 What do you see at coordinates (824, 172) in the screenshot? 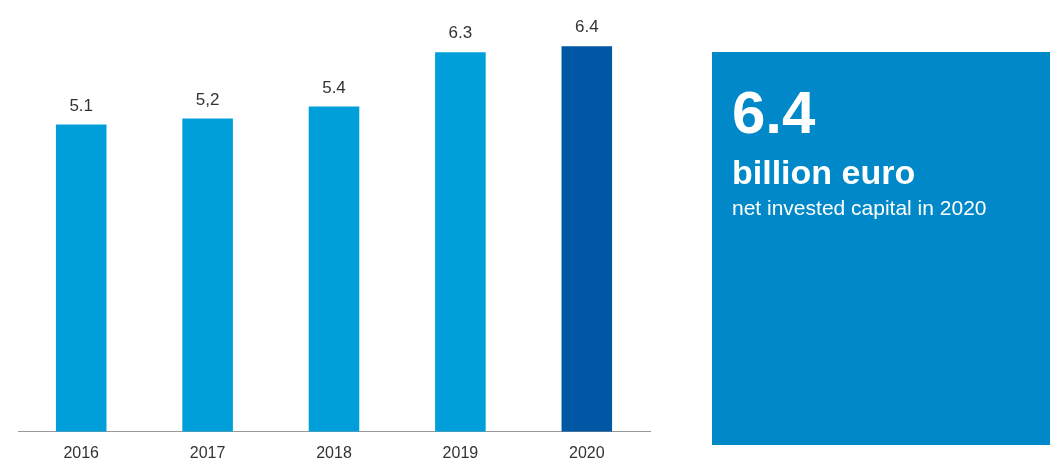
I see `text: billion euro` at bounding box center [824, 172].